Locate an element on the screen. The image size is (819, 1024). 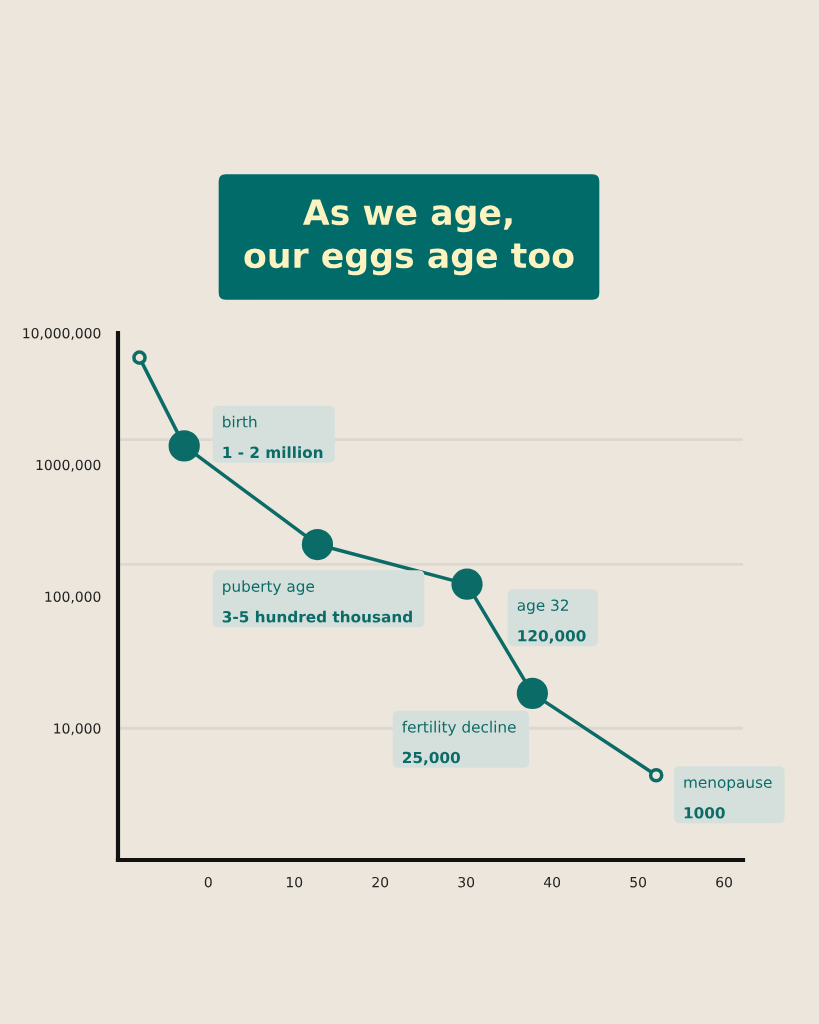
y-tick-label: 1000,000 is located at coordinates (68, 465).